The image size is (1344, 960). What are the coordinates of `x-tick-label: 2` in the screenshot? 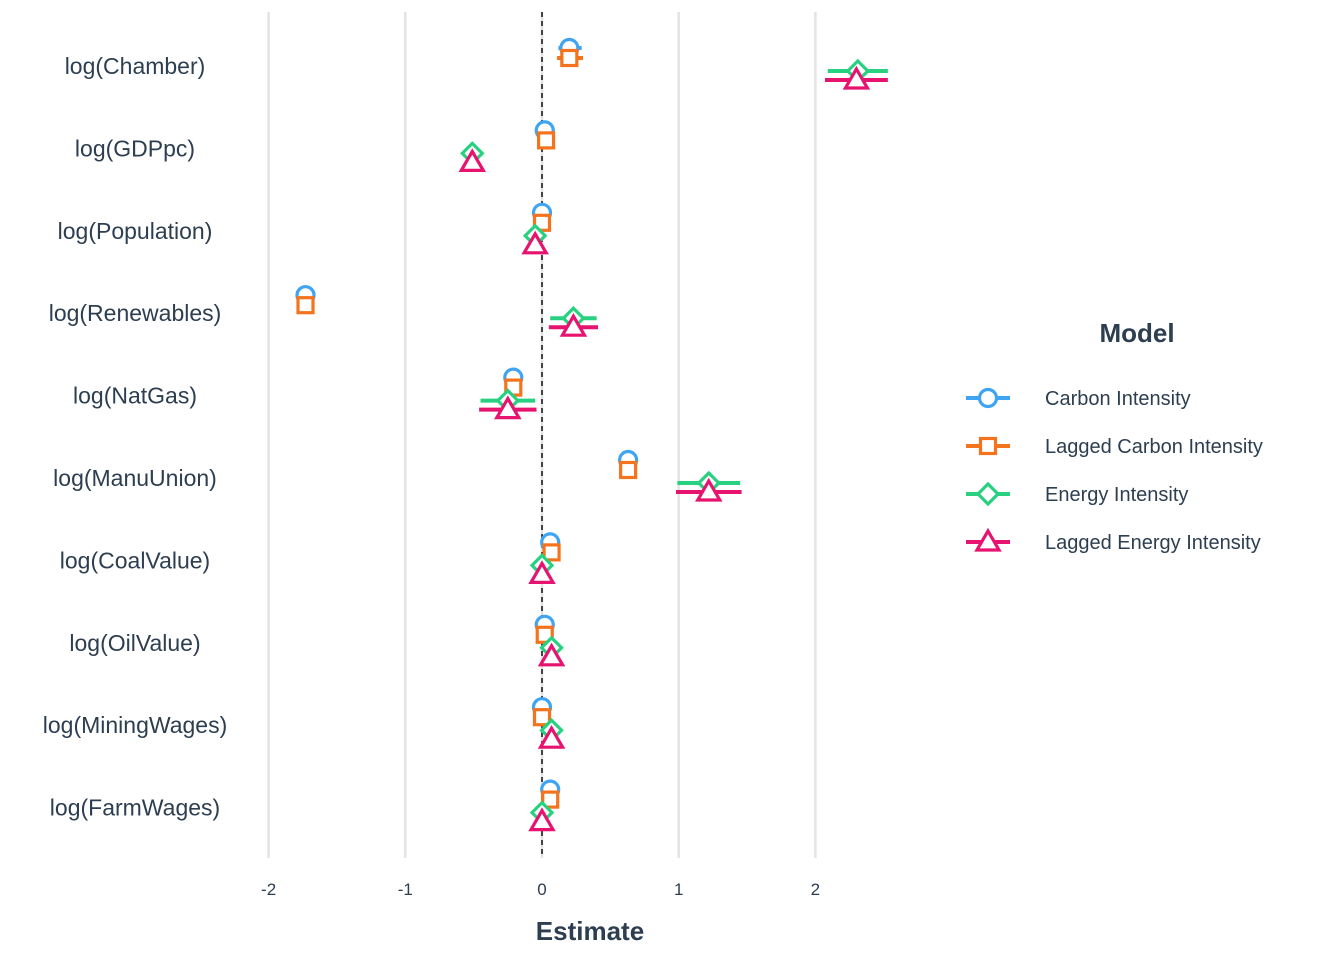 It's located at (815, 889).